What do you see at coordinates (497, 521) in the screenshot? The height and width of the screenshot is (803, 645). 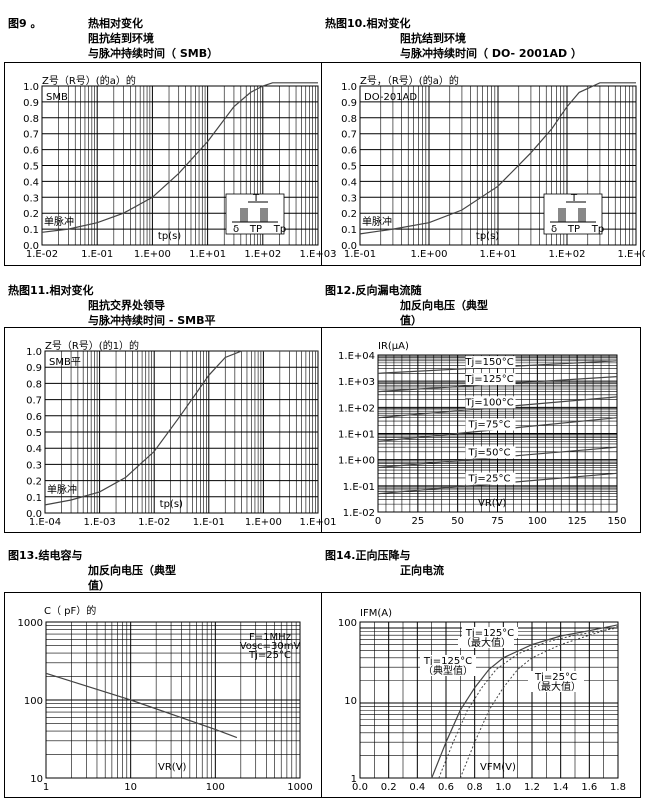 I see `fig12-x-tick-label: 75` at bounding box center [497, 521].